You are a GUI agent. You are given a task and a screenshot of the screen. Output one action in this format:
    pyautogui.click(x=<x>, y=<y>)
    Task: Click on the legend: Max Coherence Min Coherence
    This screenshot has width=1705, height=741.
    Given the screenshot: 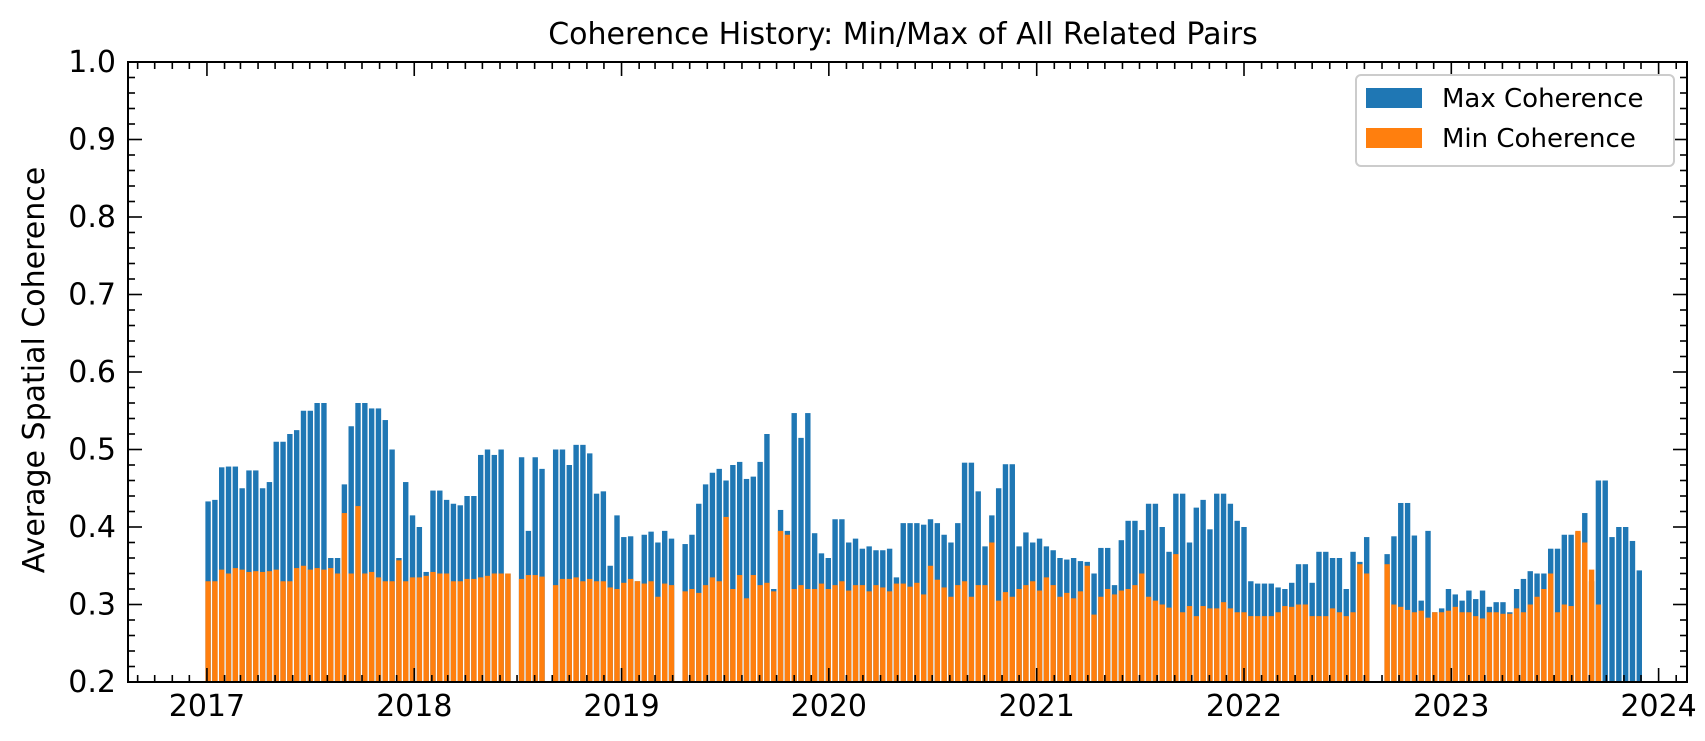 What is the action you would take?
    pyautogui.click(x=1515, y=120)
    